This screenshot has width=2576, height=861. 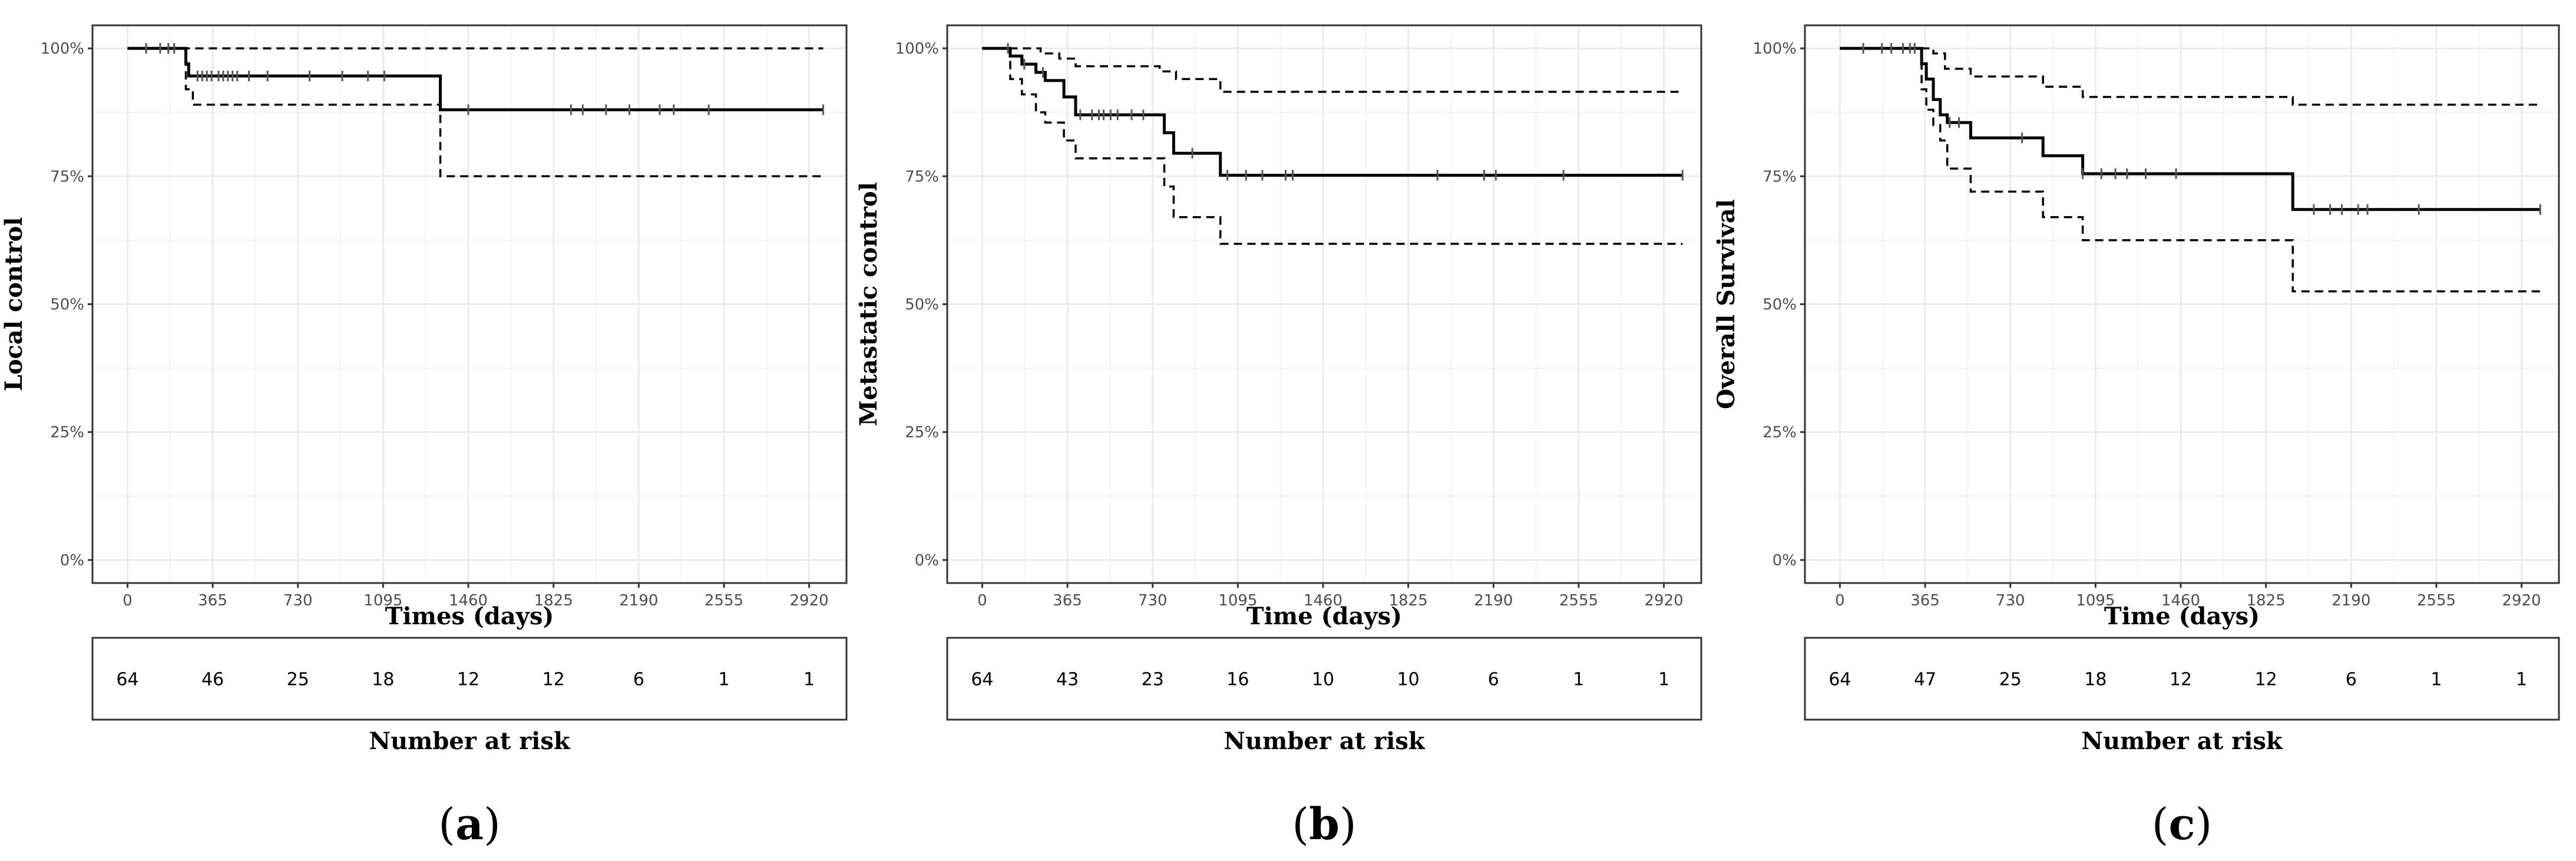 What do you see at coordinates (1153, 680) in the screenshot?
I see `risk-count: 23` at bounding box center [1153, 680].